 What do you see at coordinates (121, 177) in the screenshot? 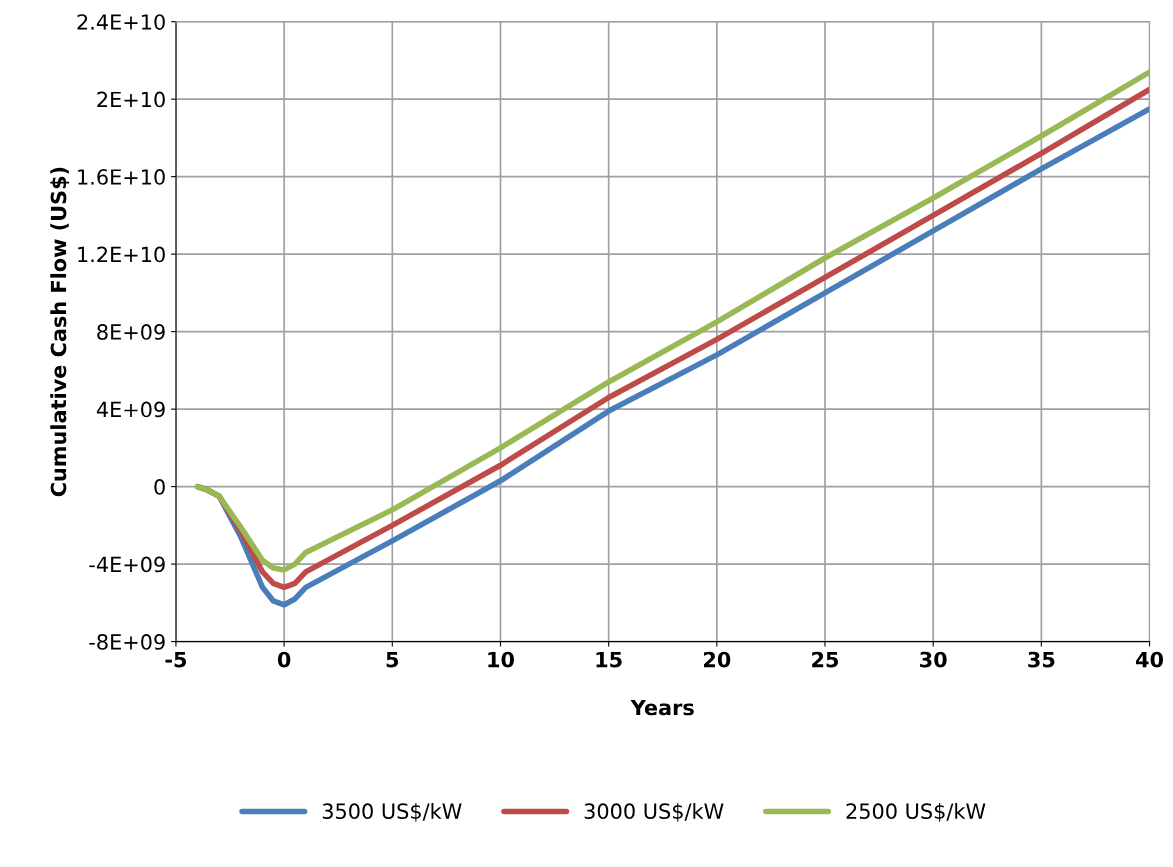
I see `y-tick-label: 1.6E+10` at bounding box center [121, 177].